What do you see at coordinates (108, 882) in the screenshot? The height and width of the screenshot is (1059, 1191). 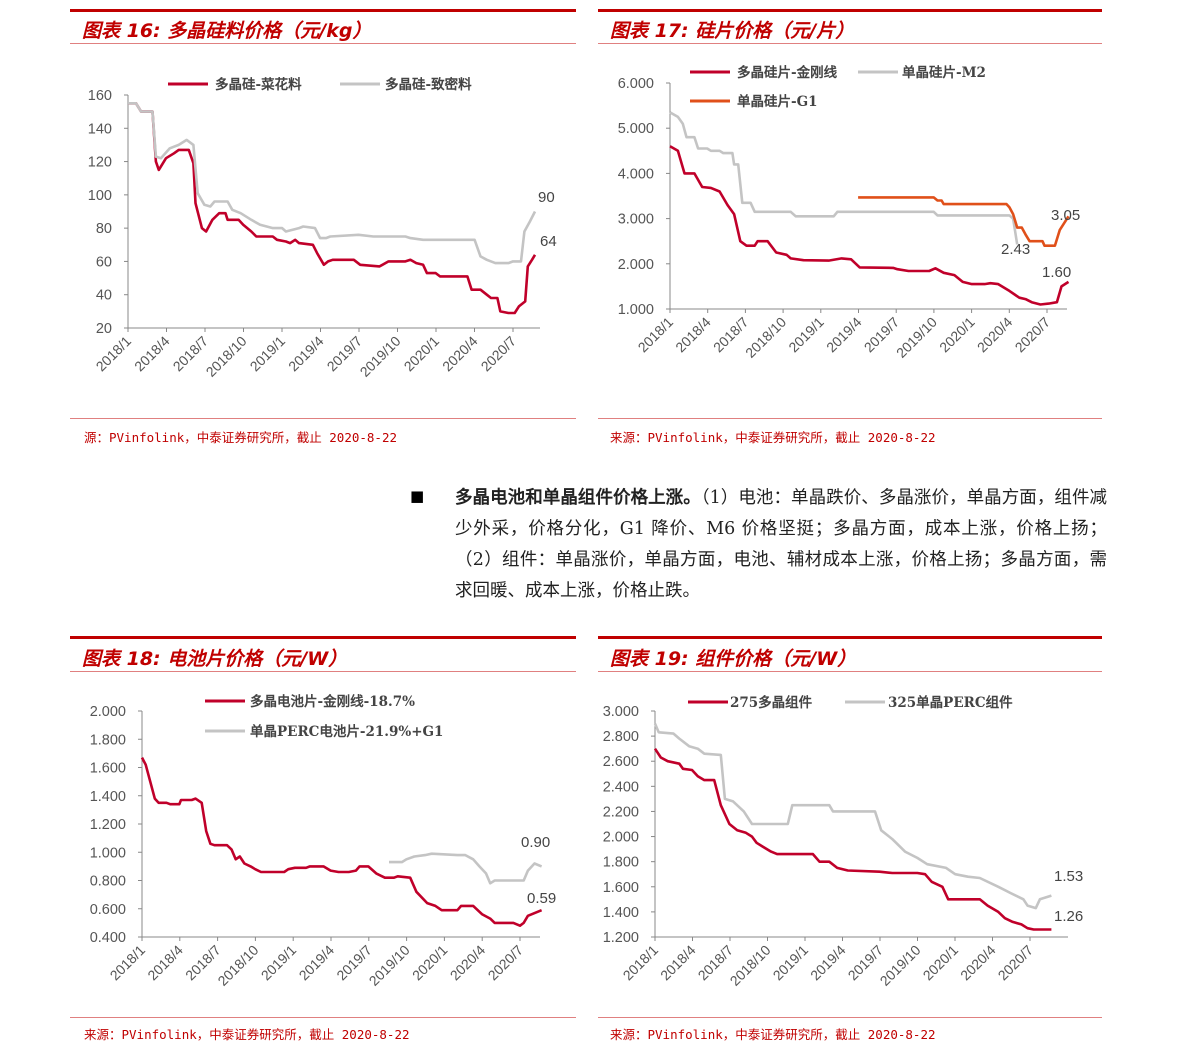 I see `chart18-y-tick-label: 0.800` at bounding box center [108, 882].